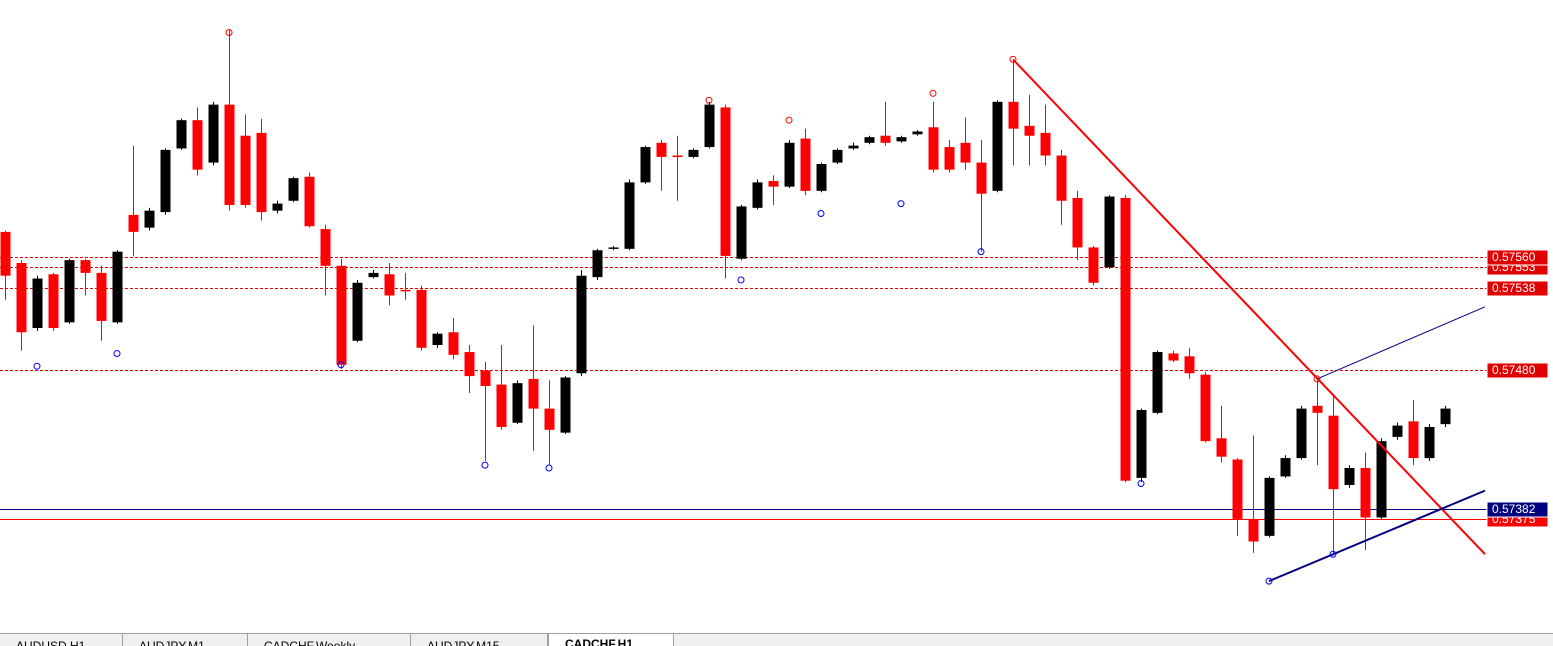 This screenshot has height=646, width=1553. Describe the element at coordinates (479, 640) in the screenshot. I see `chart-tab: AUDJPY,M15` at that location.